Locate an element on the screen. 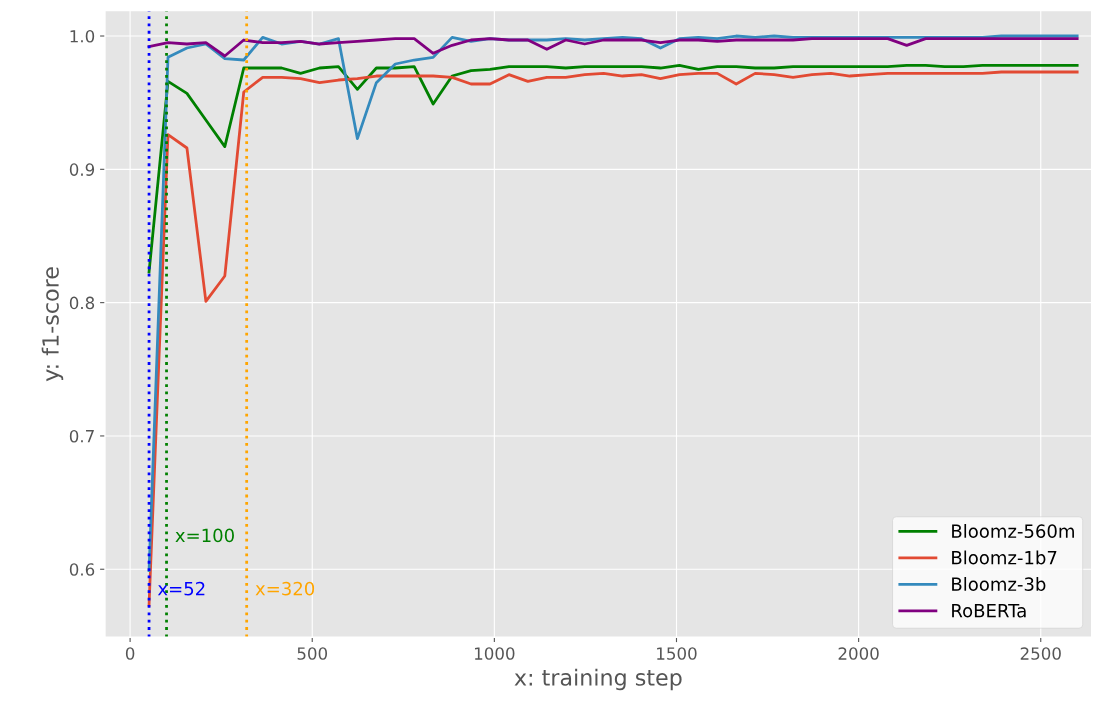 Image resolution: width=1105 pixels, height=712 pixels. ref-line-label: x=100 is located at coordinates (204, 535).